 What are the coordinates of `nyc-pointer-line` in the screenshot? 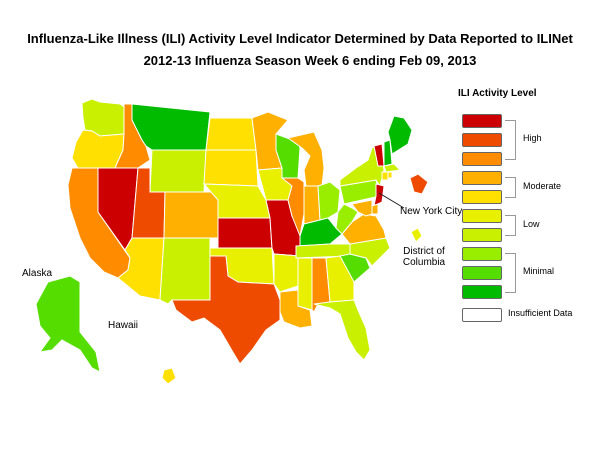 It's located at (391, 200).